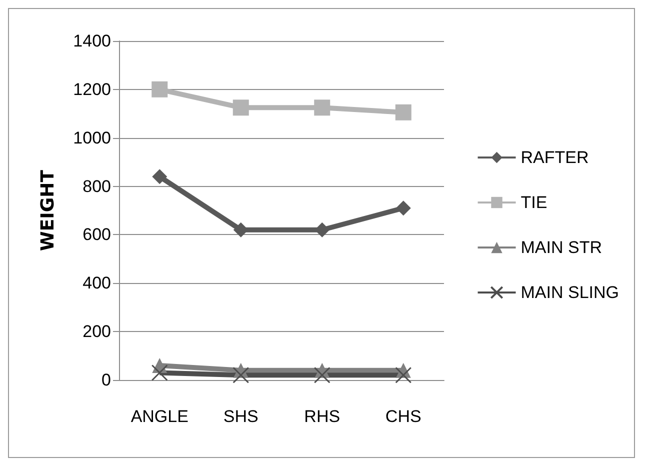  I want to click on y-tick-label: 1200, so click(92, 89).